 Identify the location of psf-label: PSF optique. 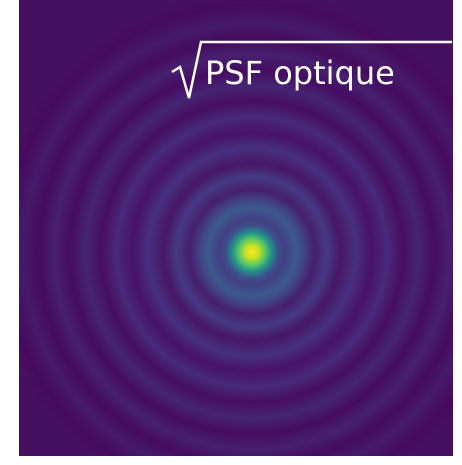
(300, 73).